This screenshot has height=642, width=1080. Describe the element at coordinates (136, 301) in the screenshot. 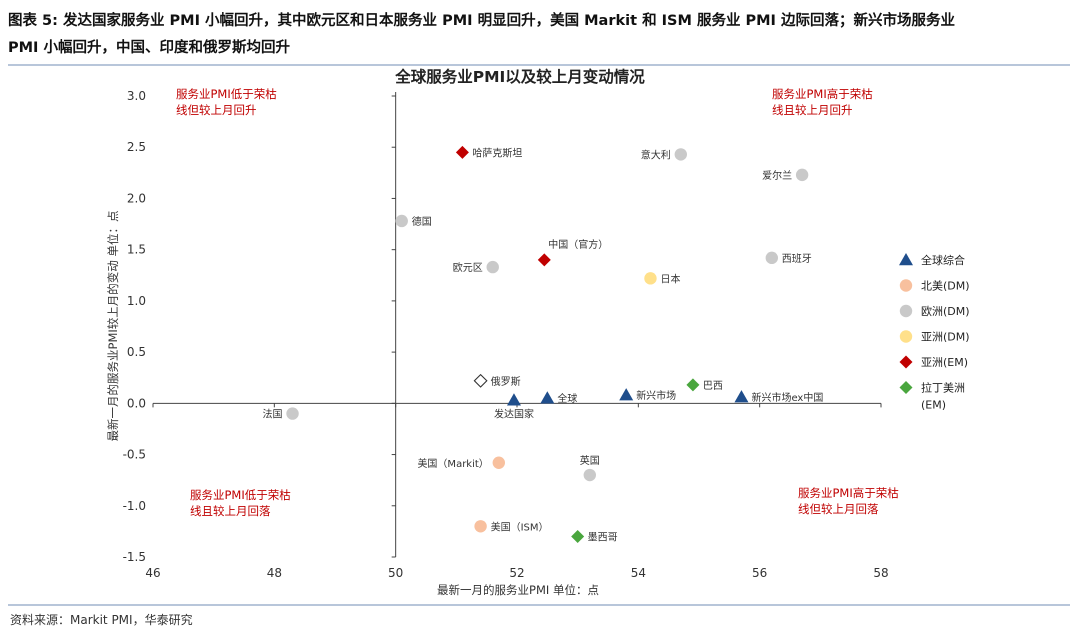

I see `y-tick-label: 1.0` at that location.